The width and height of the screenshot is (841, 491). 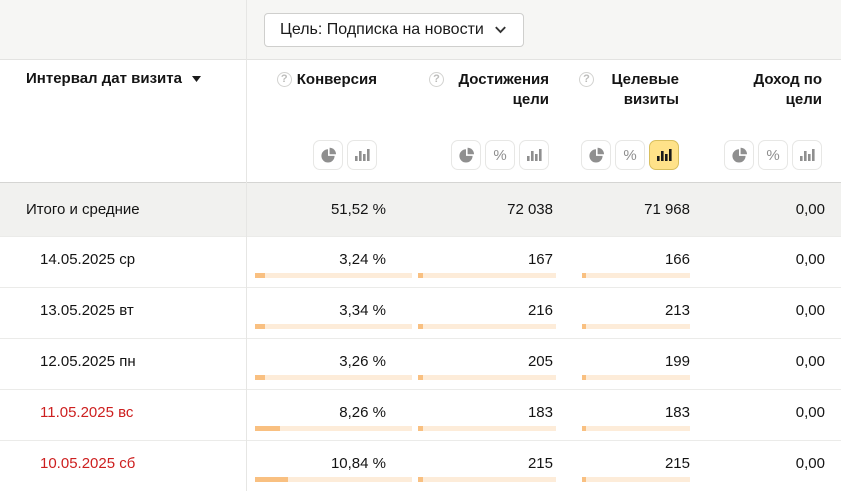 What do you see at coordinates (358, 463) in the screenshot?
I see `conversion-value: 10,84 %` at bounding box center [358, 463].